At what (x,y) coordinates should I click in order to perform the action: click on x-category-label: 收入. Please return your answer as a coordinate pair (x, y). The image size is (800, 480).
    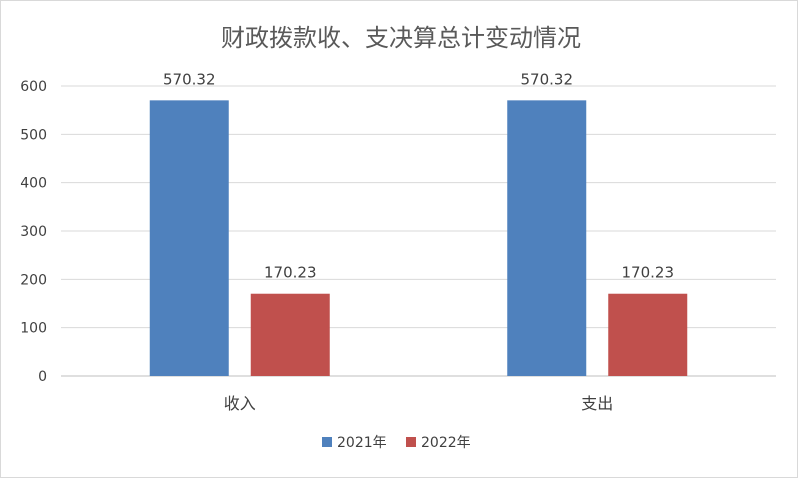
    Looking at the image, I should click on (240, 403).